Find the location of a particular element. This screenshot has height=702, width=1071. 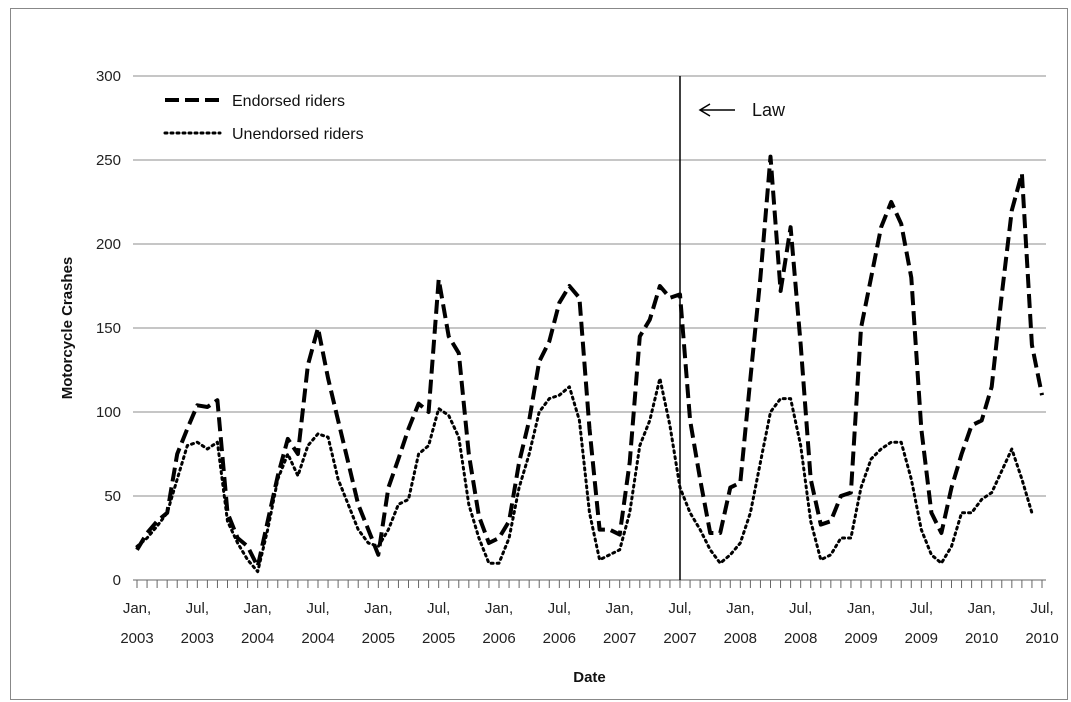

y-tick-label: 200 is located at coordinates (108, 244).